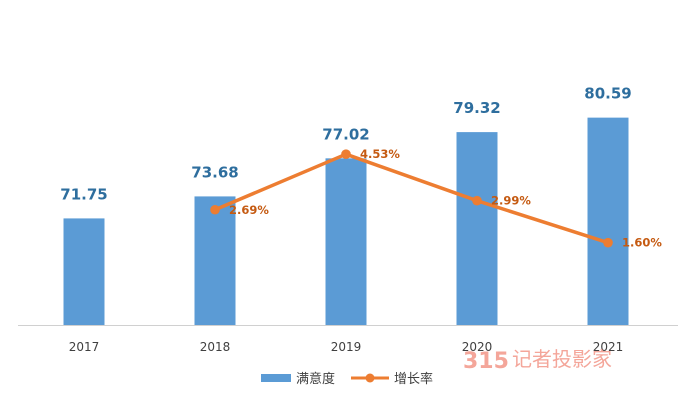 The image size is (693, 404). What do you see at coordinates (608, 242) in the screenshot?
I see `line-point-2021` at bounding box center [608, 242].